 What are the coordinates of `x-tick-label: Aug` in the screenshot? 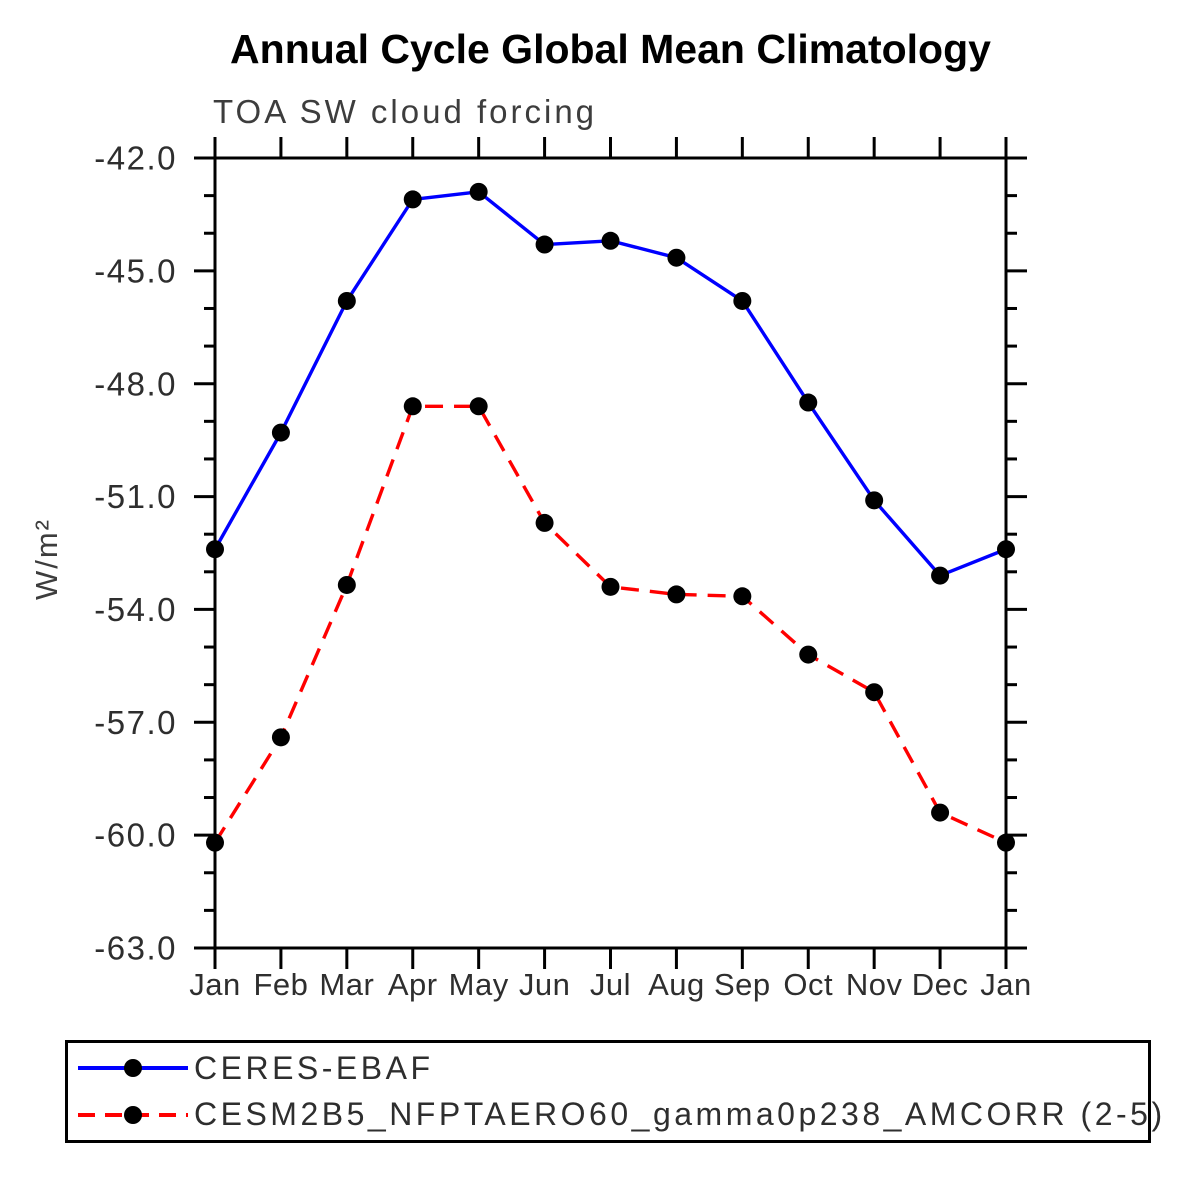 It's located at (676, 984).